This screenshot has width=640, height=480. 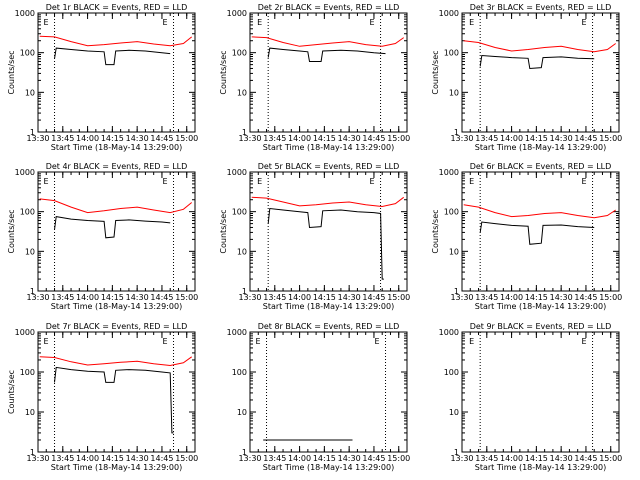 What do you see at coordinates (541, 7) in the screenshot?
I see `chart-title: Det 3r BLACK = Events, RED = LLD` at bounding box center [541, 7].